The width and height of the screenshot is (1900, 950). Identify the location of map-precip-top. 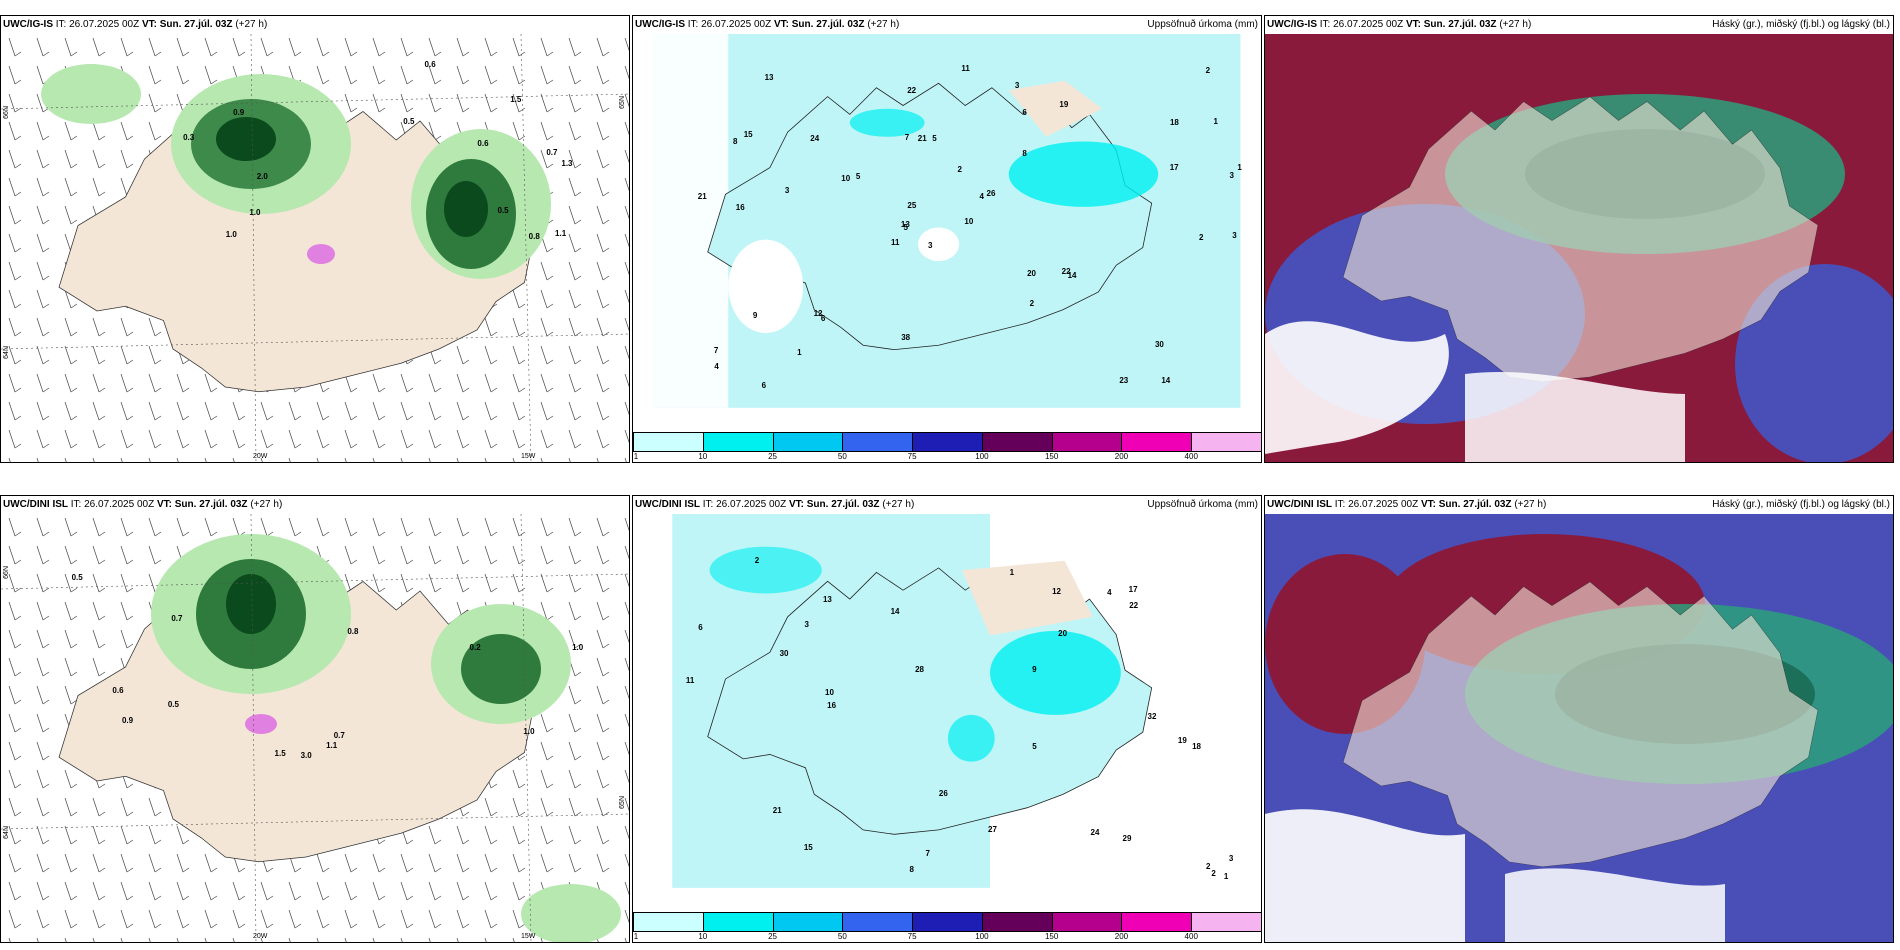
(947, 234).